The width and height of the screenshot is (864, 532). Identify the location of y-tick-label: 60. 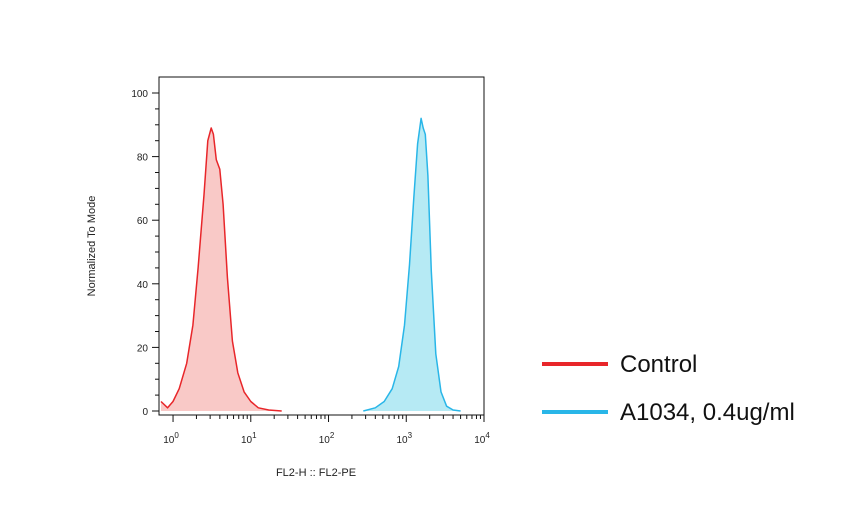
(143, 221).